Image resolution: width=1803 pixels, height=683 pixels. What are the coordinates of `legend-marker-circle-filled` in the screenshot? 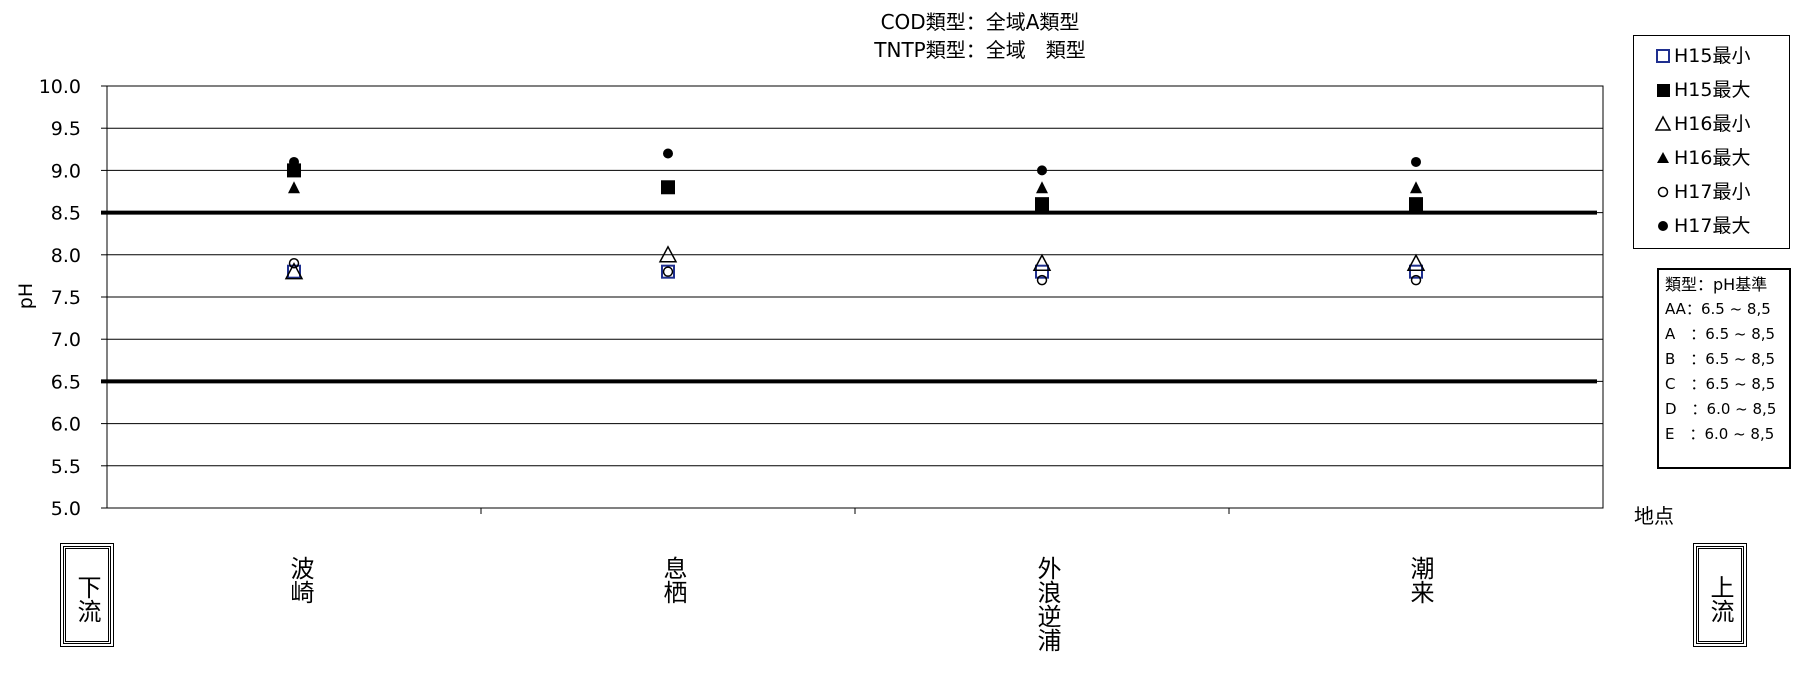 It's located at (1663, 226).